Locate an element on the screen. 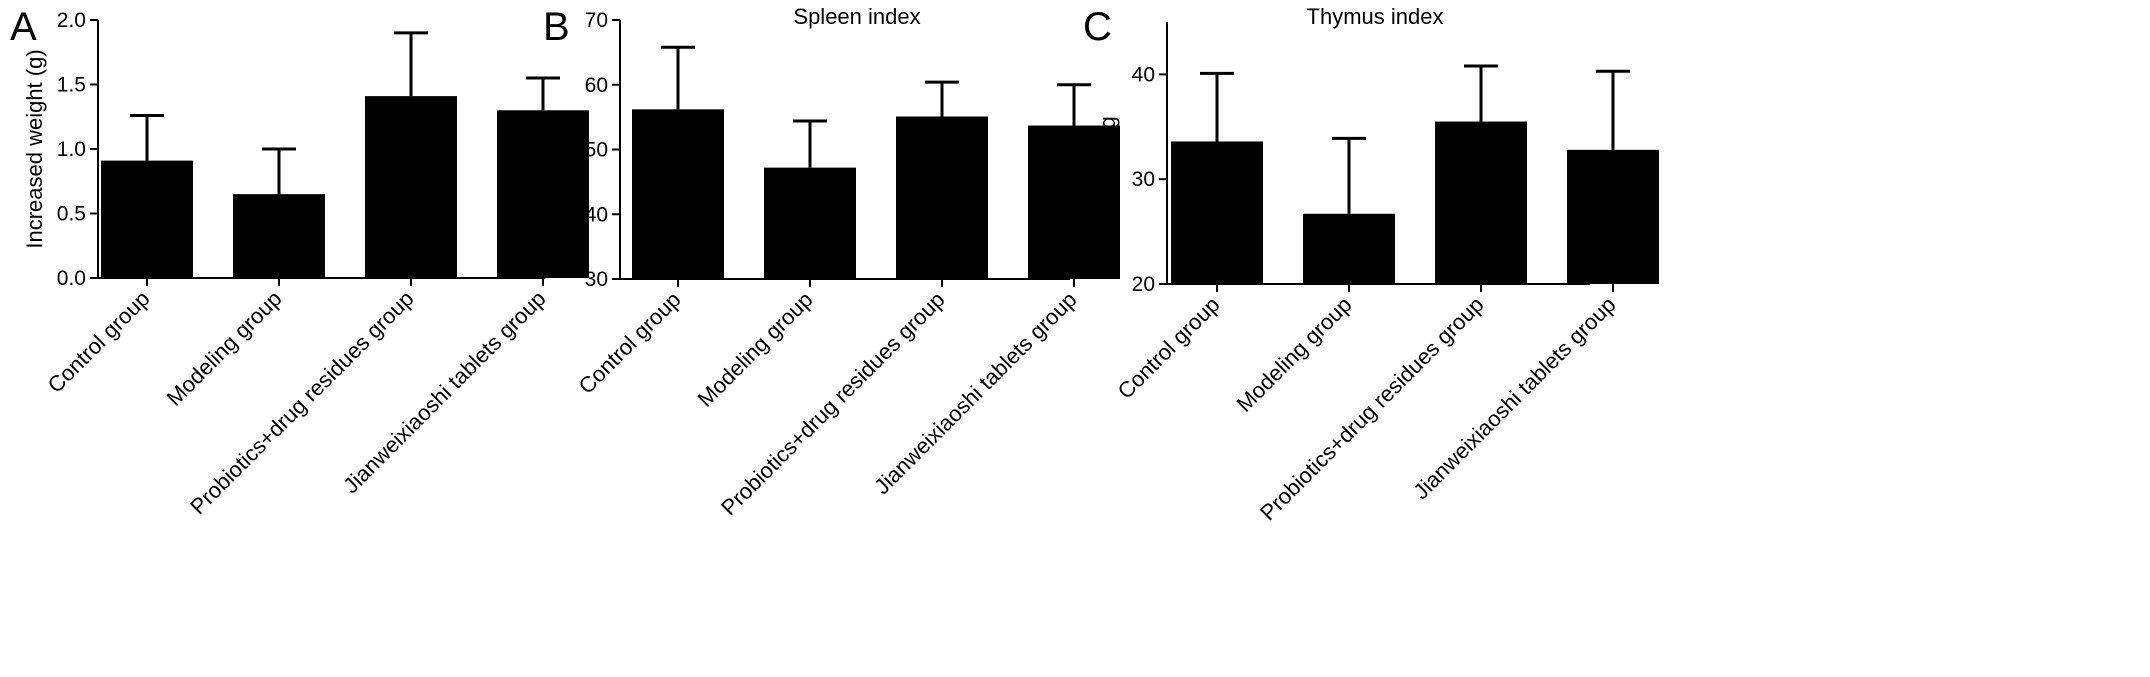 The image size is (2150, 677). y-tick-label: 70 is located at coordinates (596, 20).